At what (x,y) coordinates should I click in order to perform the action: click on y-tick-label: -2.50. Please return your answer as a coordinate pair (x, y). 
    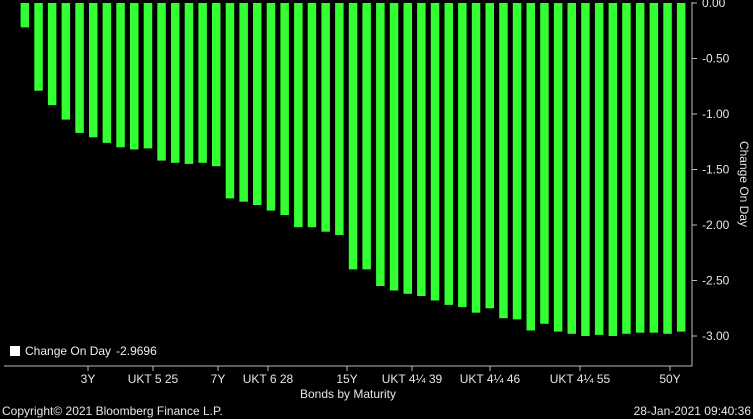
    Looking at the image, I should click on (716, 281).